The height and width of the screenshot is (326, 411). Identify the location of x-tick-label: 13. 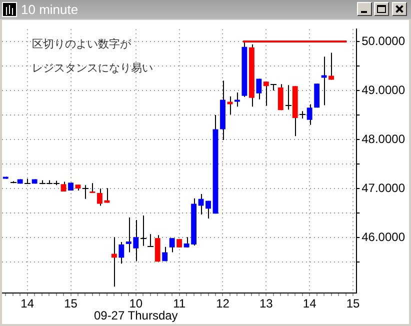
(266, 303).